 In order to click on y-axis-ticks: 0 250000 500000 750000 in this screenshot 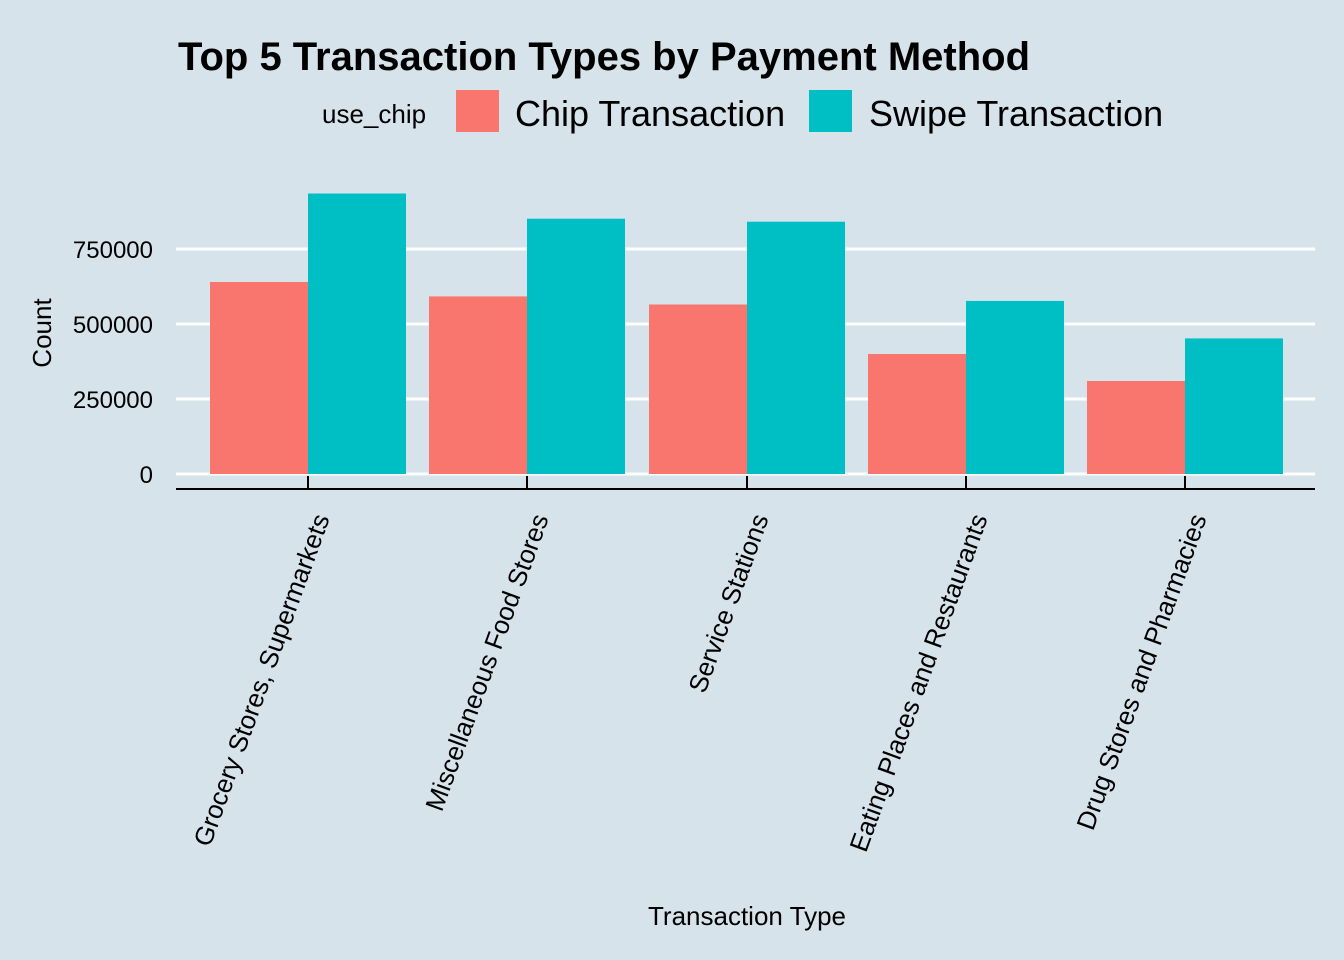, I will do `click(113, 363)`.